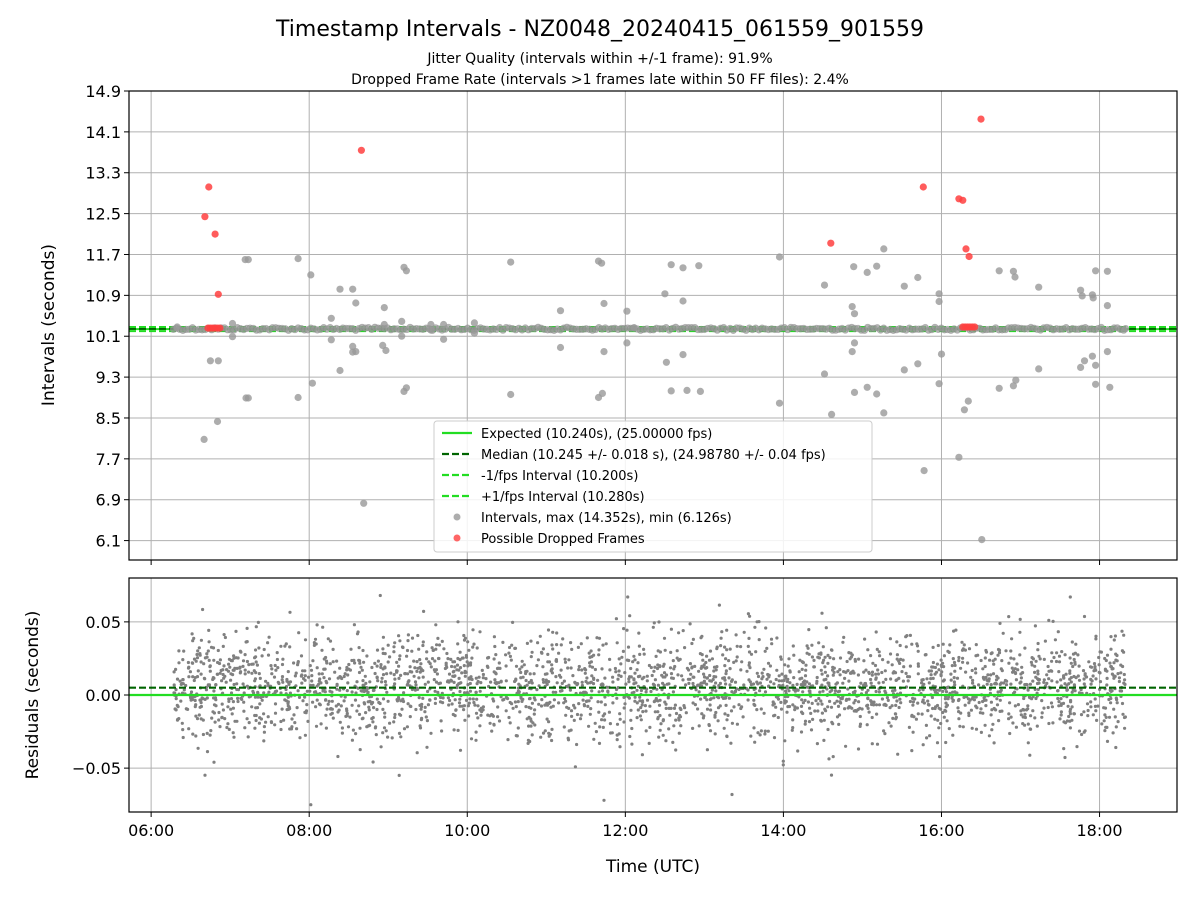  I want to click on residuals-reference-lines, so click(653, 691).